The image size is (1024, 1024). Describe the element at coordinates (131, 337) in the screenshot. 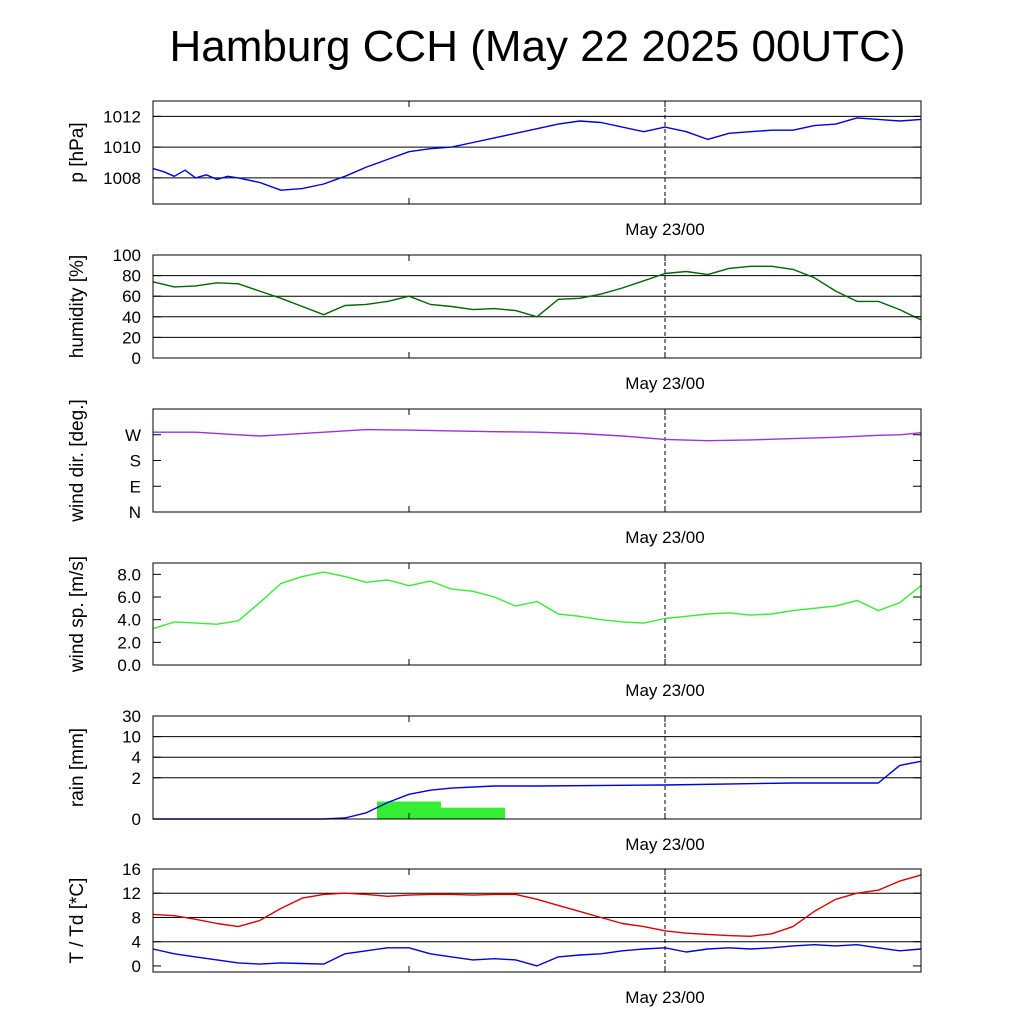

I see `humidity-ytick-label: 20` at that location.